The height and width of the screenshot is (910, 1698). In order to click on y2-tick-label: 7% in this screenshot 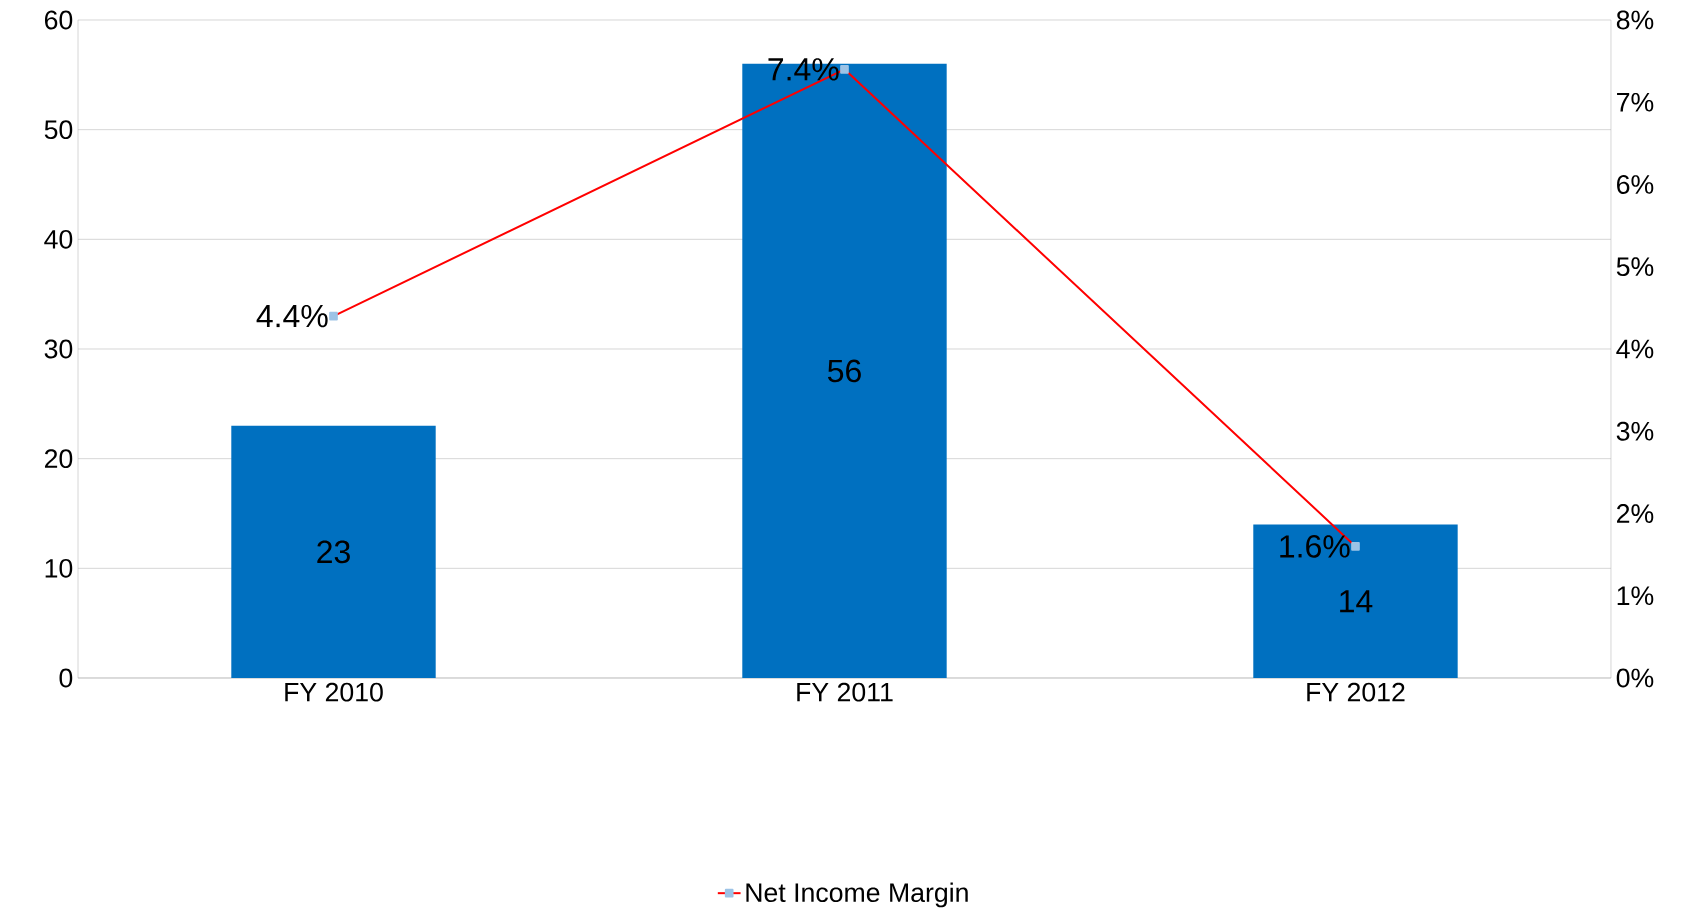, I will do `click(1635, 102)`.